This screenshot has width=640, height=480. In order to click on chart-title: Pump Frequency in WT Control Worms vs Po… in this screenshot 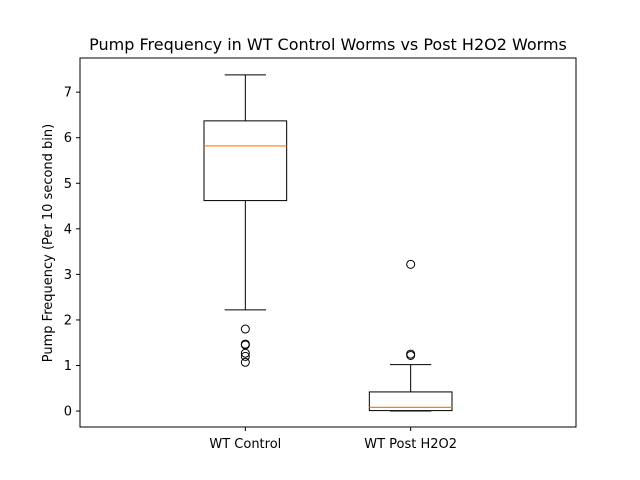, I will do `click(328, 44)`.